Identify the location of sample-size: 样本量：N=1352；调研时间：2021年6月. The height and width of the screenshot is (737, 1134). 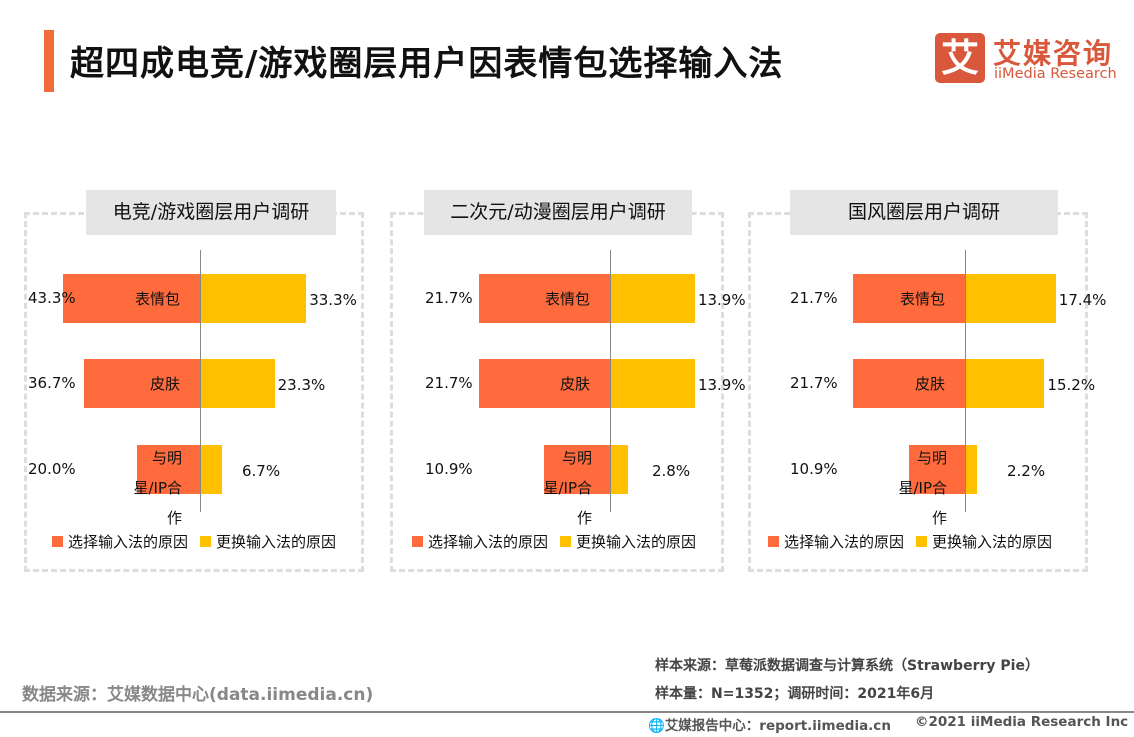
(795, 694).